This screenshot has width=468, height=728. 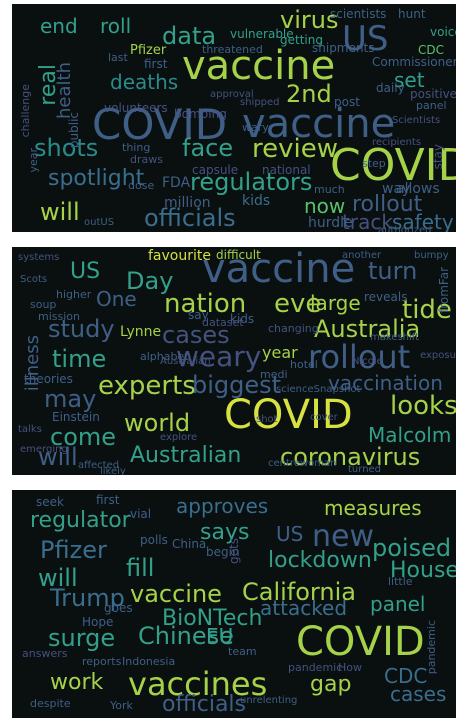 What do you see at coordinates (141, 185) in the screenshot?
I see `cloud-word: dose` at bounding box center [141, 185].